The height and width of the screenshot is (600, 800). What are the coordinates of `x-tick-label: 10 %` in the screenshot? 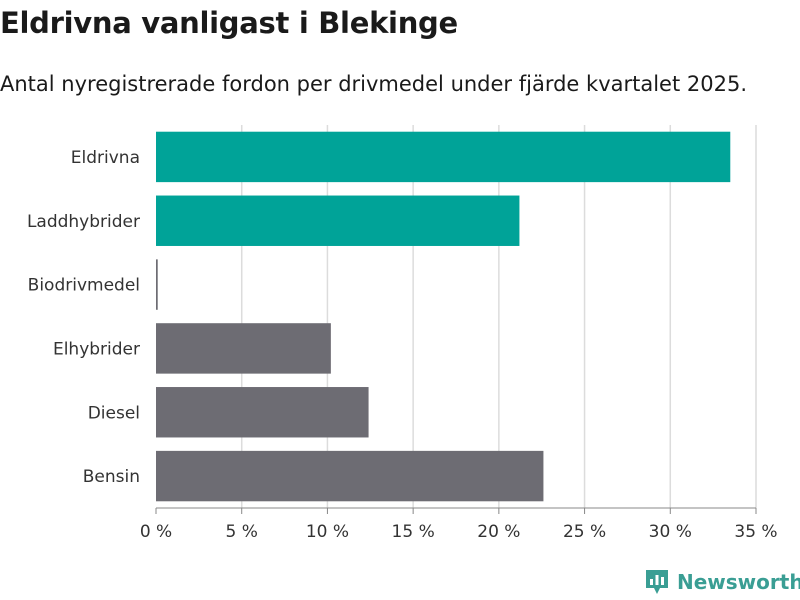 It's located at (327, 532).